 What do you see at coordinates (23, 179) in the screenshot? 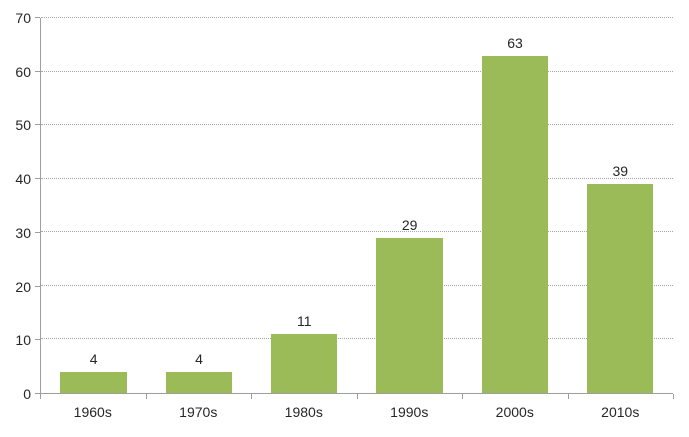
I see `y-axis-label: 40` at bounding box center [23, 179].